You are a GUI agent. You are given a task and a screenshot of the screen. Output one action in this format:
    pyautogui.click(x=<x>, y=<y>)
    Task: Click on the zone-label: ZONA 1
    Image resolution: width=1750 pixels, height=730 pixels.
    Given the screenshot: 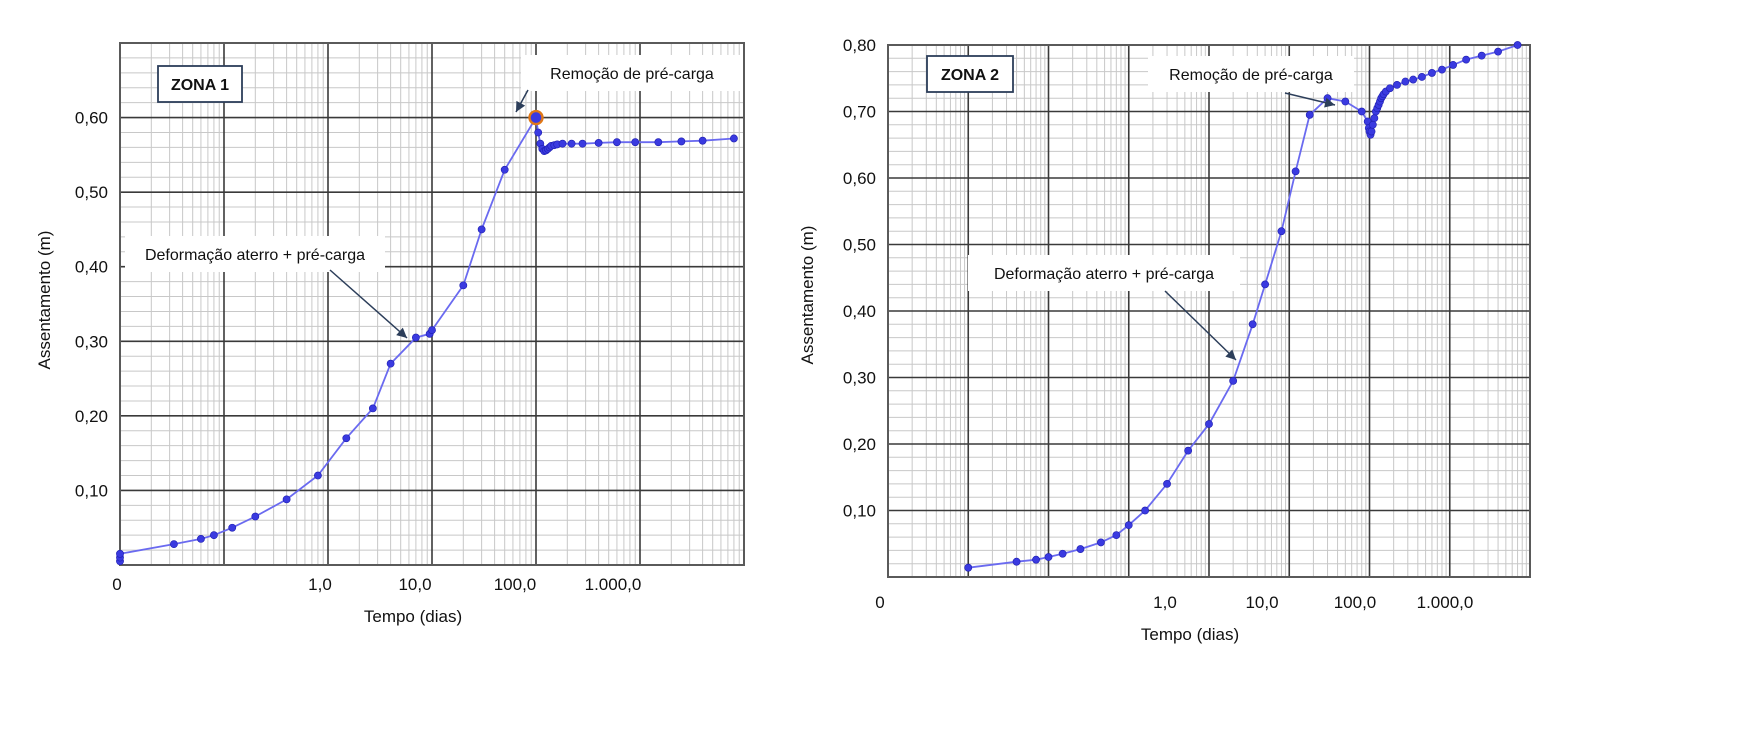 What is the action you would take?
    pyautogui.click(x=200, y=85)
    